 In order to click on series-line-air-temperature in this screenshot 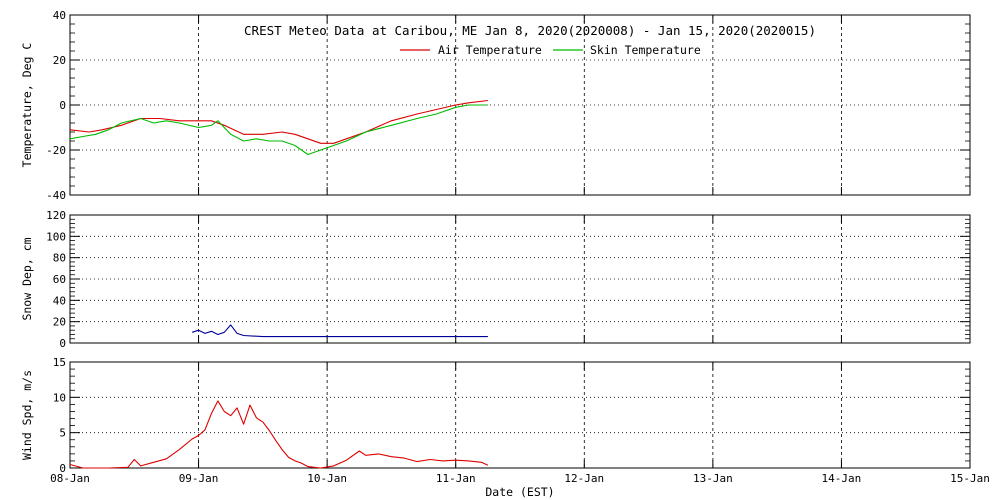, I will do `click(278, 121)`.